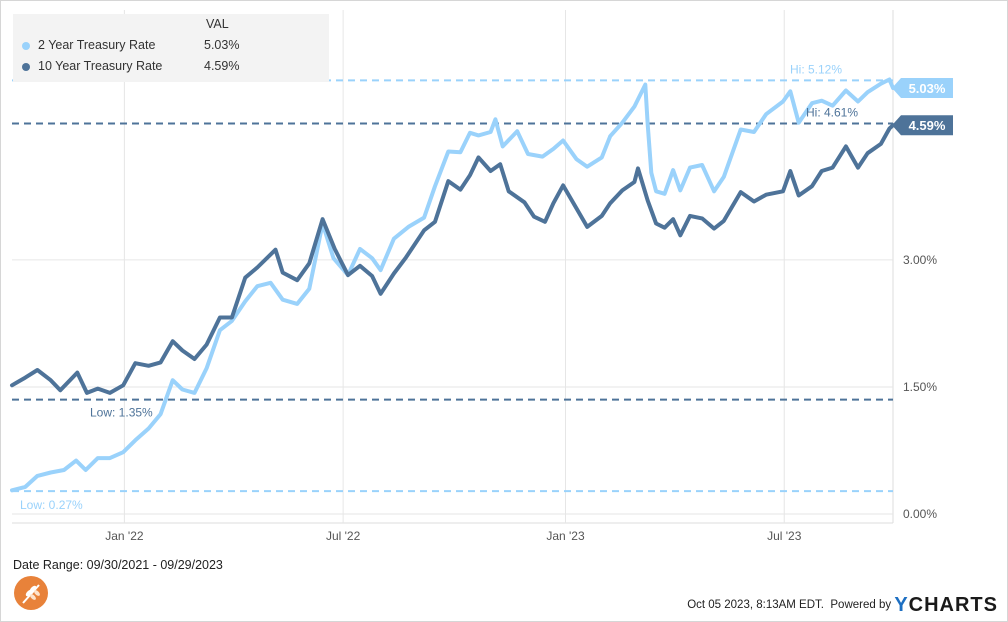  Describe the element at coordinates (920, 260) in the screenshot. I see `y-tick-label: 3.00%` at that location.